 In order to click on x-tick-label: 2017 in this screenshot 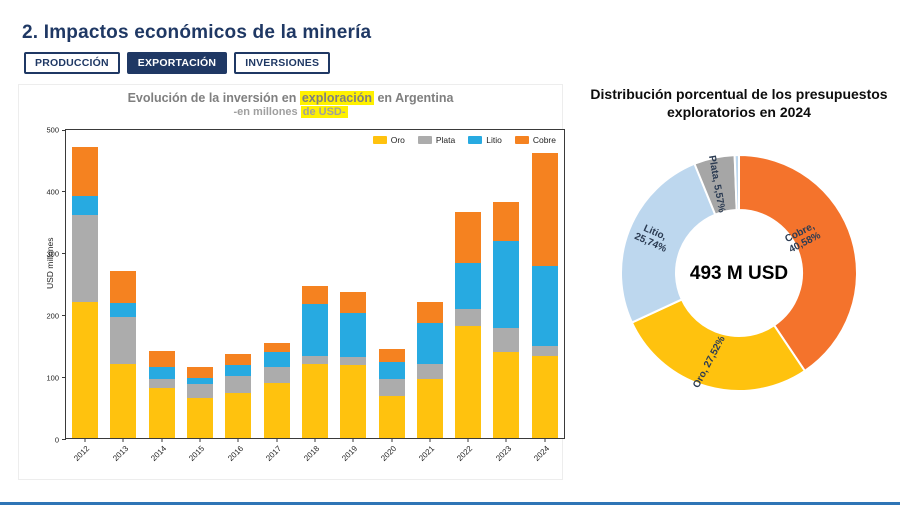, I will do `click(273, 453)`.